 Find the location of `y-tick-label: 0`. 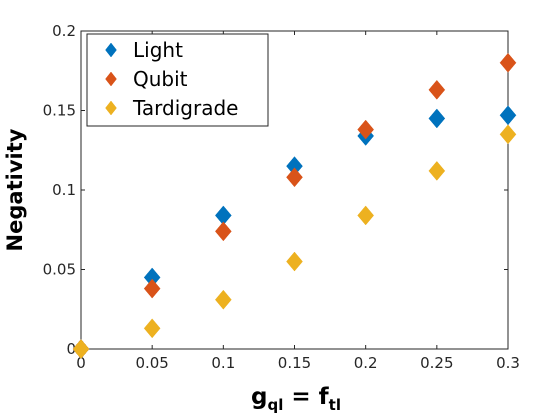

y-tick-label: 0 is located at coordinates (71, 349).